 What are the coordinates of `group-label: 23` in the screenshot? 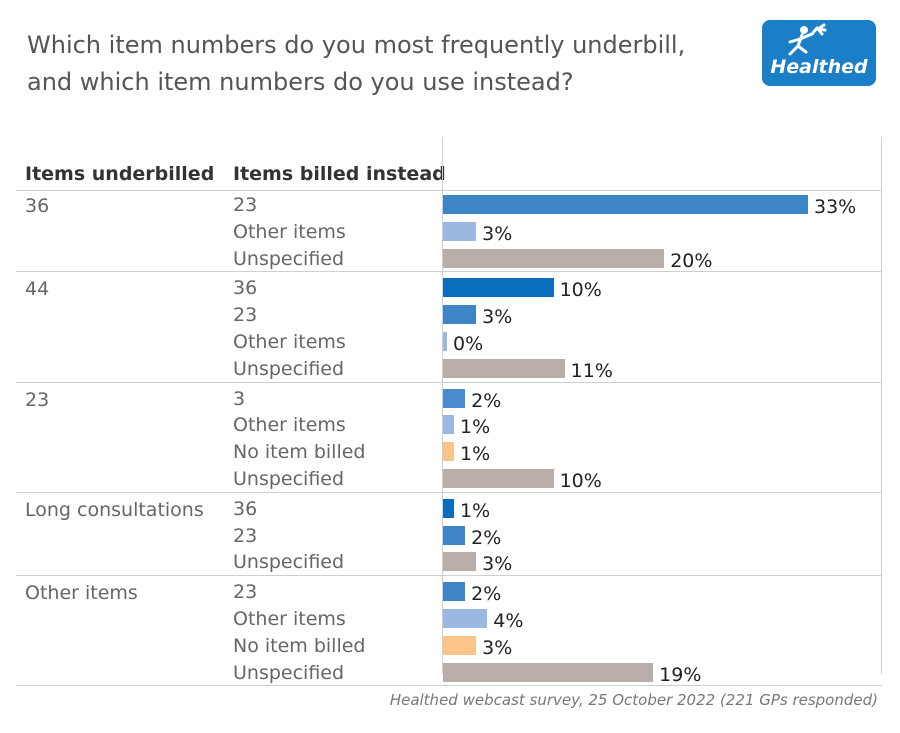 It's located at (37, 399).